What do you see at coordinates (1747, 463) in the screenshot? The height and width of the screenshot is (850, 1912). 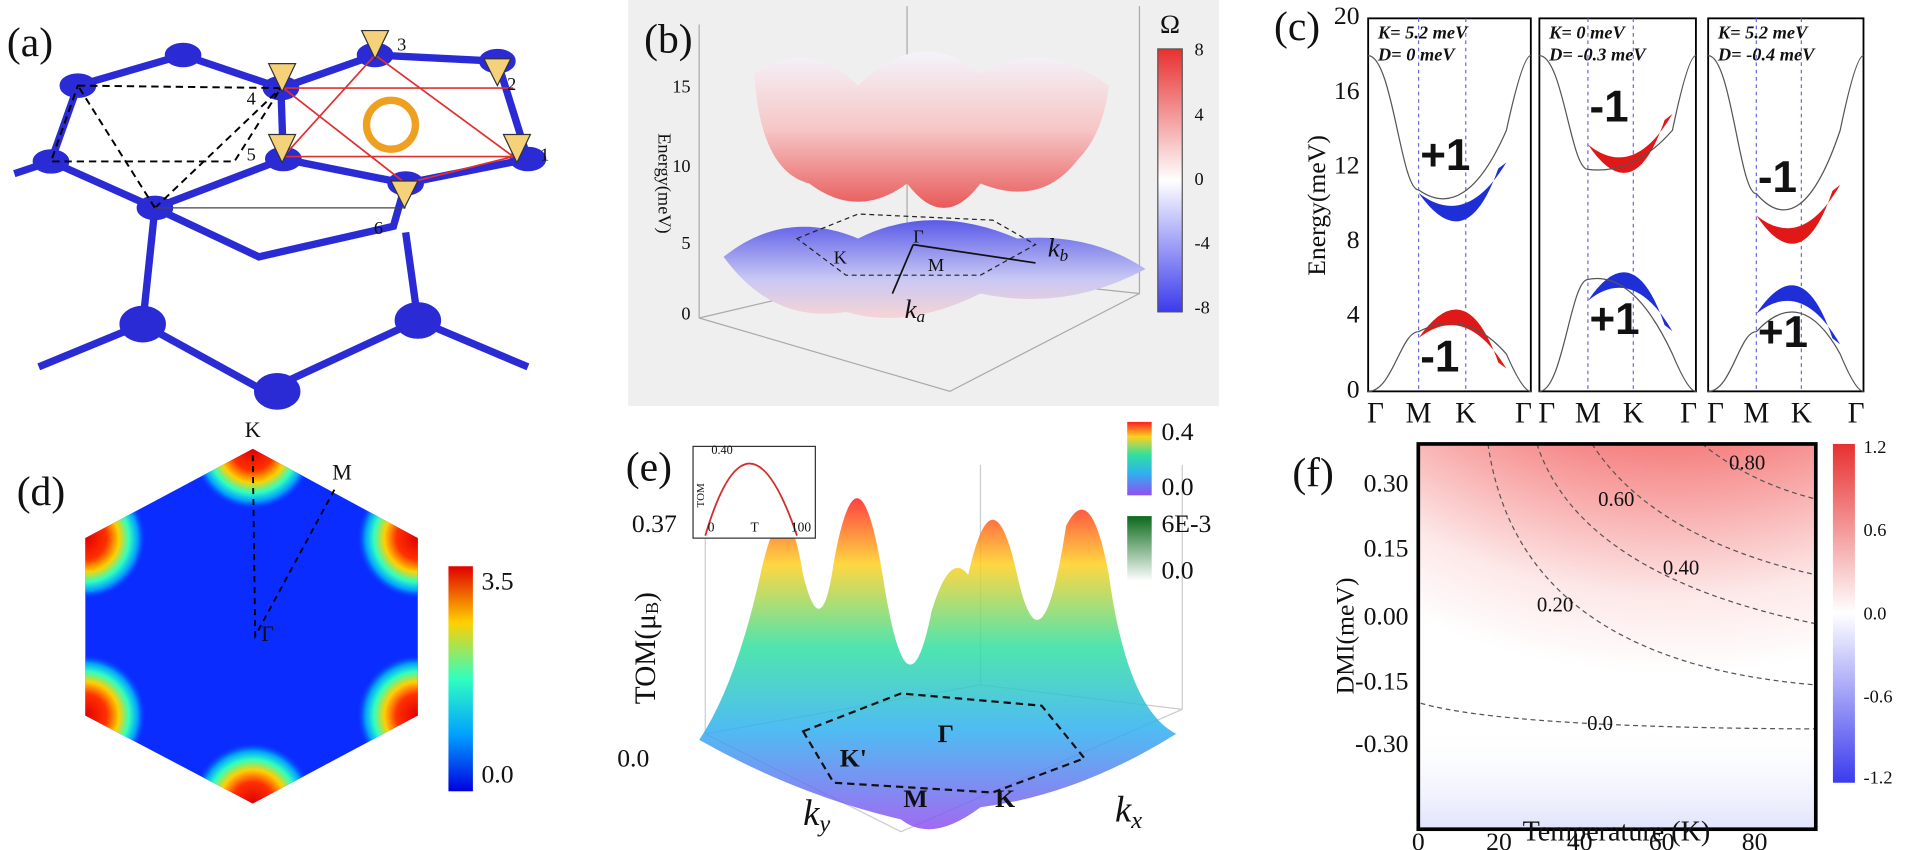 I see `contour-label: 0.80` at bounding box center [1747, 463].